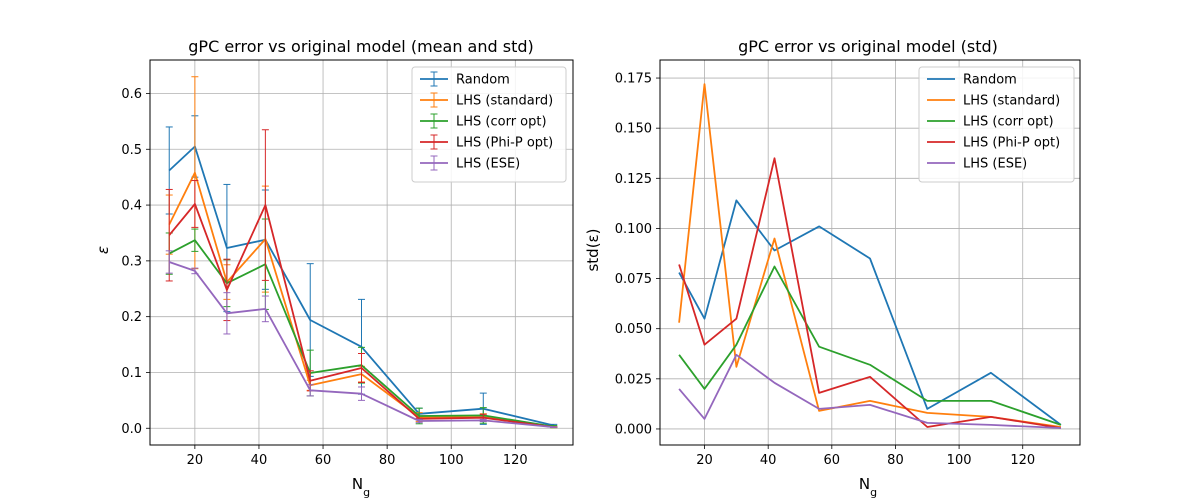 Image resolution: width=1200 pixels, height=500 pixels. I want to click on right-y-tick-label: 0.175, so click(633, 79).